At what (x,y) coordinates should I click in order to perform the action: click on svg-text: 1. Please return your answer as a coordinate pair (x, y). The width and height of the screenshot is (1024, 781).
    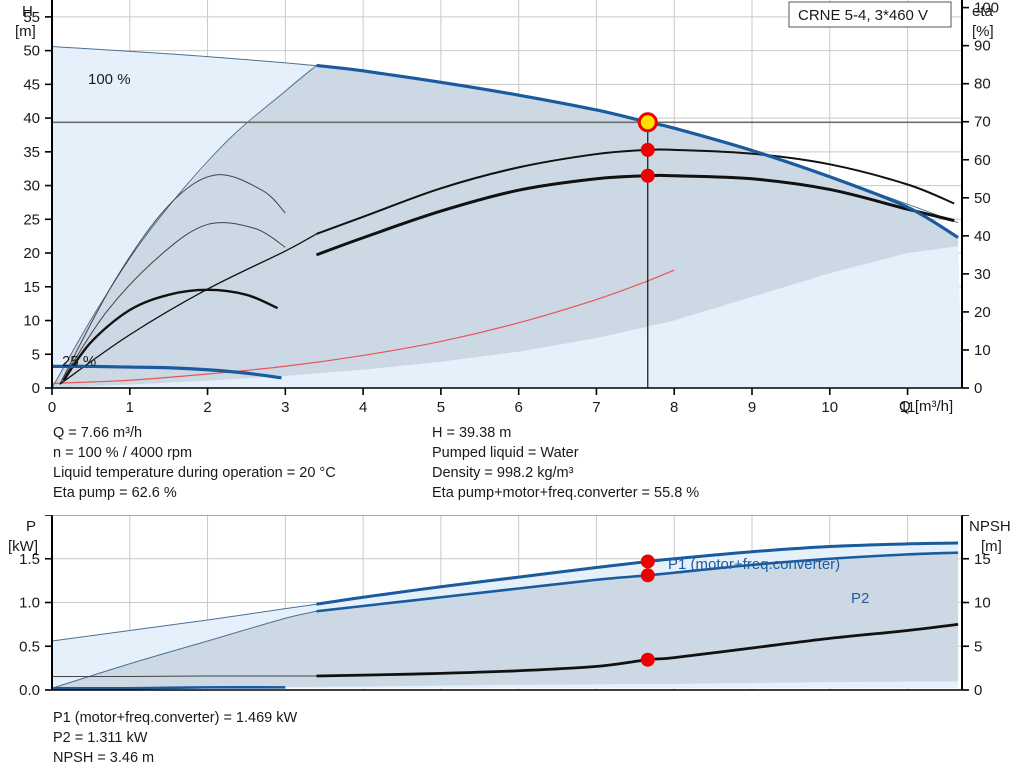
    Looking at the image, I should click on (130, 407).